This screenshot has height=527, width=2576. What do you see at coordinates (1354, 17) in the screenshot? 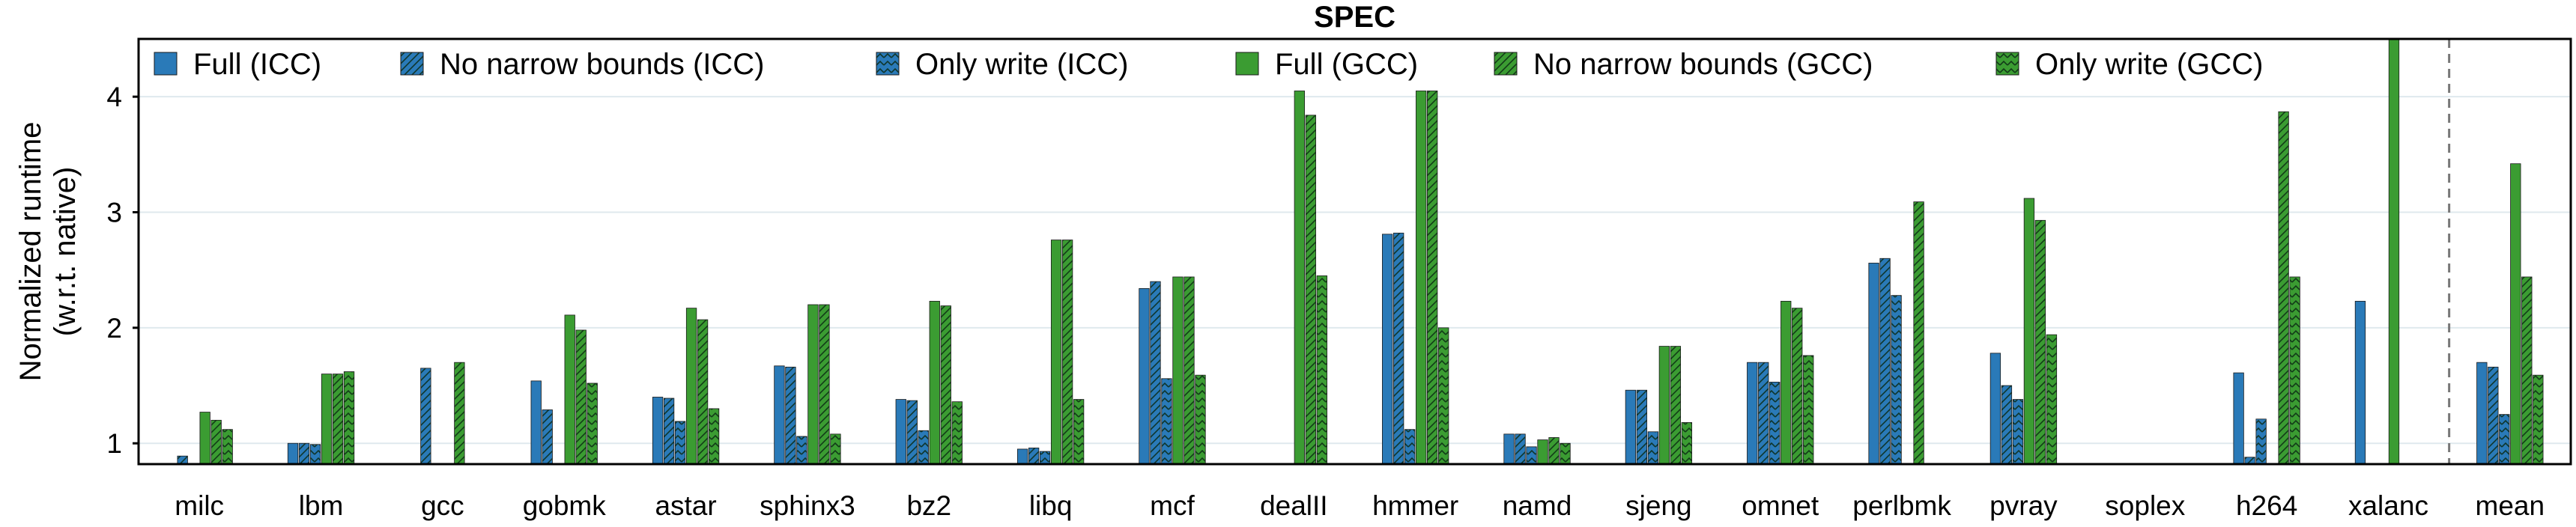
I see `chart-title: SPEC` at bounding box center [1354, 17].